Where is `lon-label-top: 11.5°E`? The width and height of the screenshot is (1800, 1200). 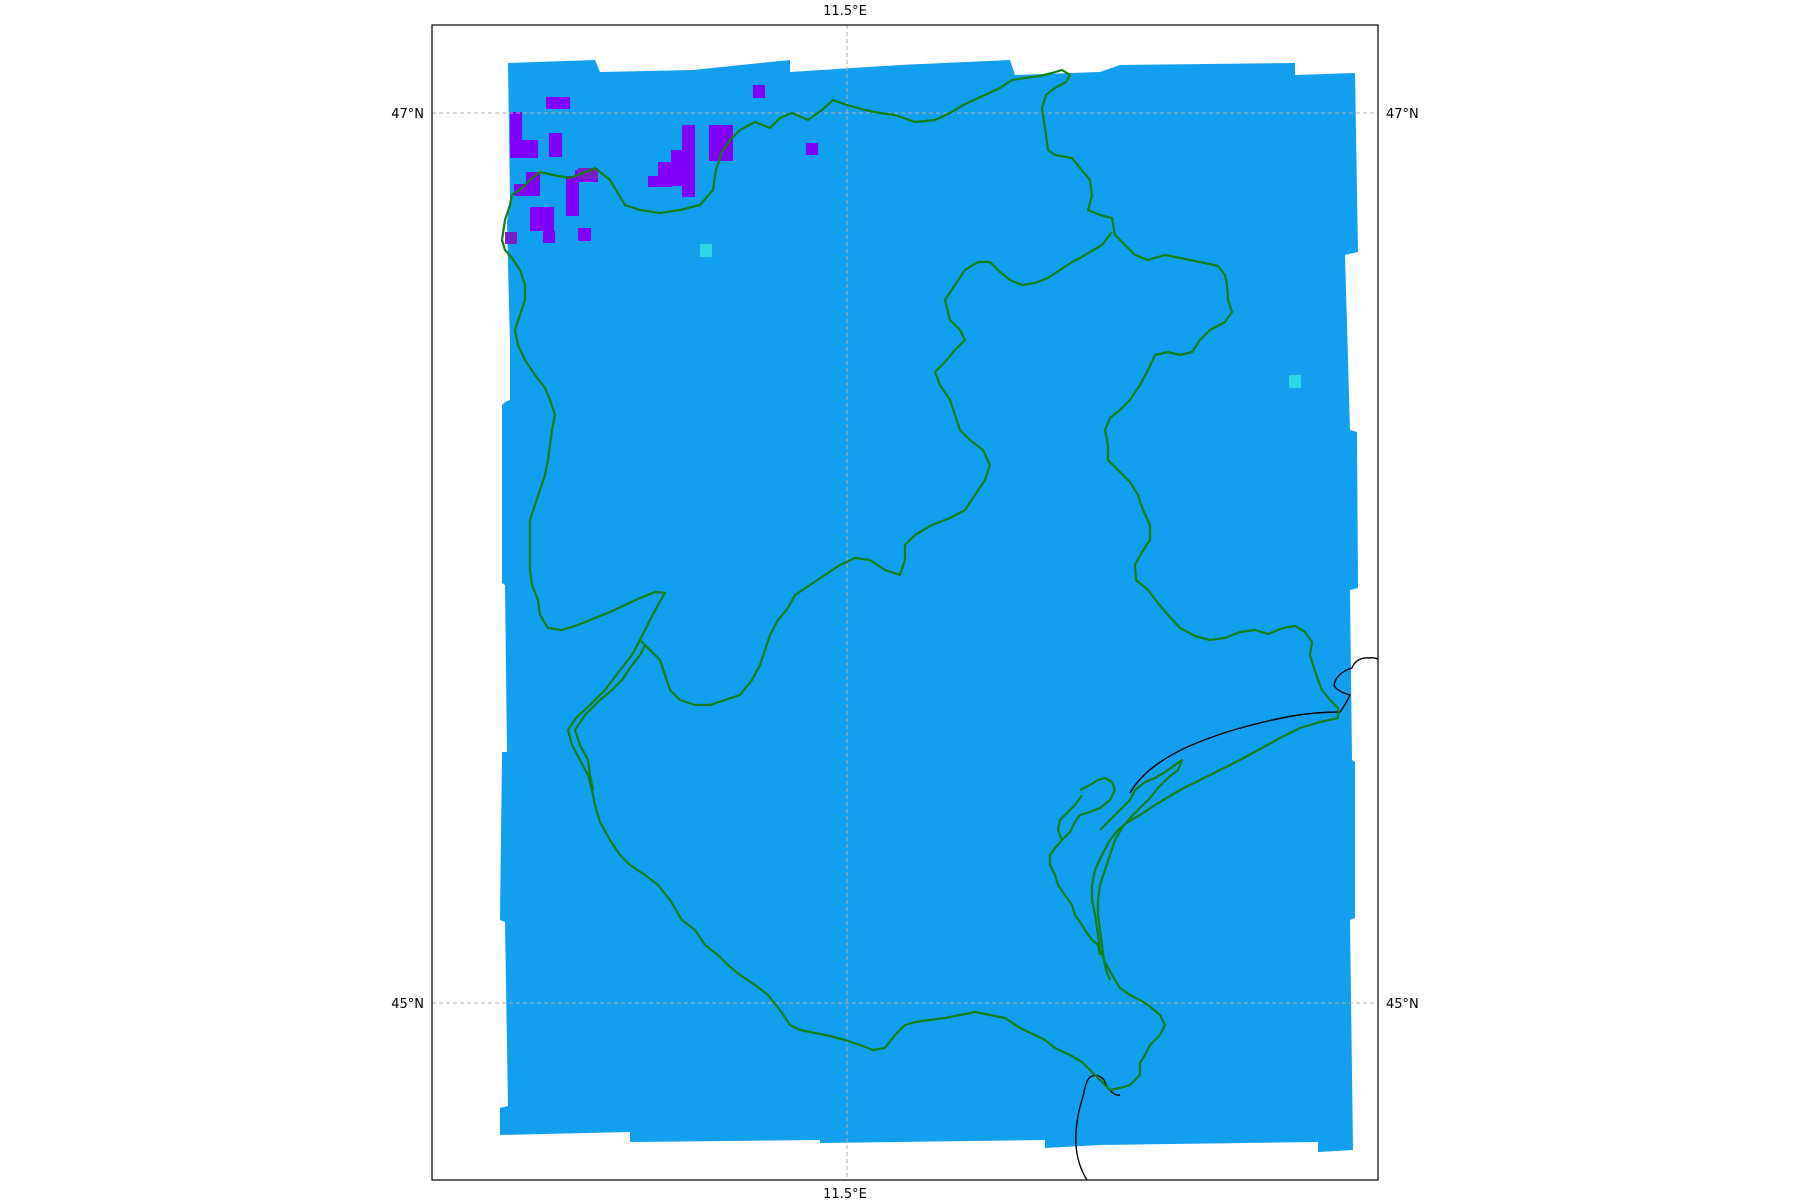
lon-label-top: 11.5°E is located at coordinates (845, 11).